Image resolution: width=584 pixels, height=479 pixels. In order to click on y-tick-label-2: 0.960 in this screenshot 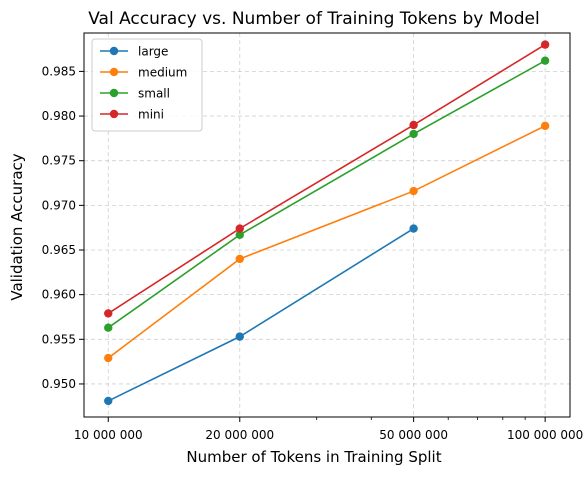, I will do `click(59, 295)`.